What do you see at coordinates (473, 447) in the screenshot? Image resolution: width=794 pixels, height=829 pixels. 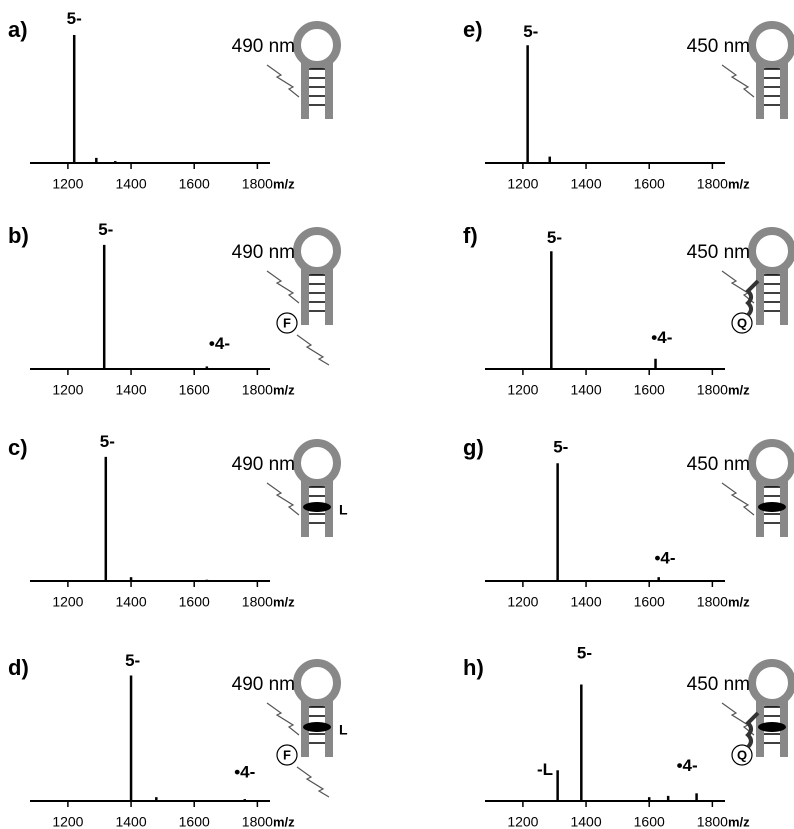 I see `panel-label: g)` at bounding box center [473, 447].